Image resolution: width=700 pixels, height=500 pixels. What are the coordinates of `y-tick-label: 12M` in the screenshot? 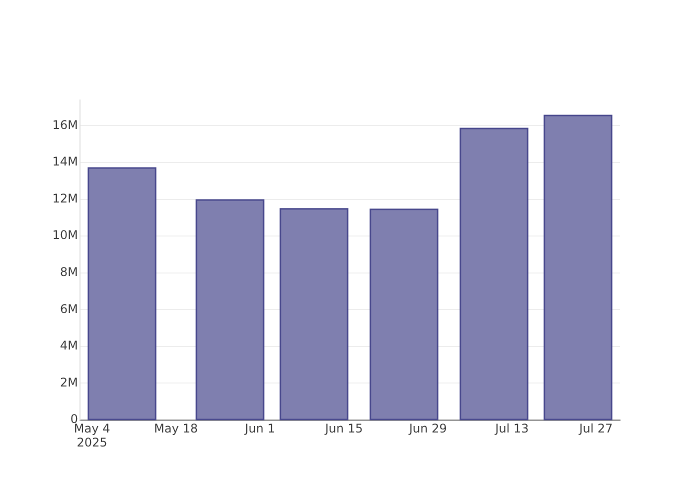 It's located at (65, 198).